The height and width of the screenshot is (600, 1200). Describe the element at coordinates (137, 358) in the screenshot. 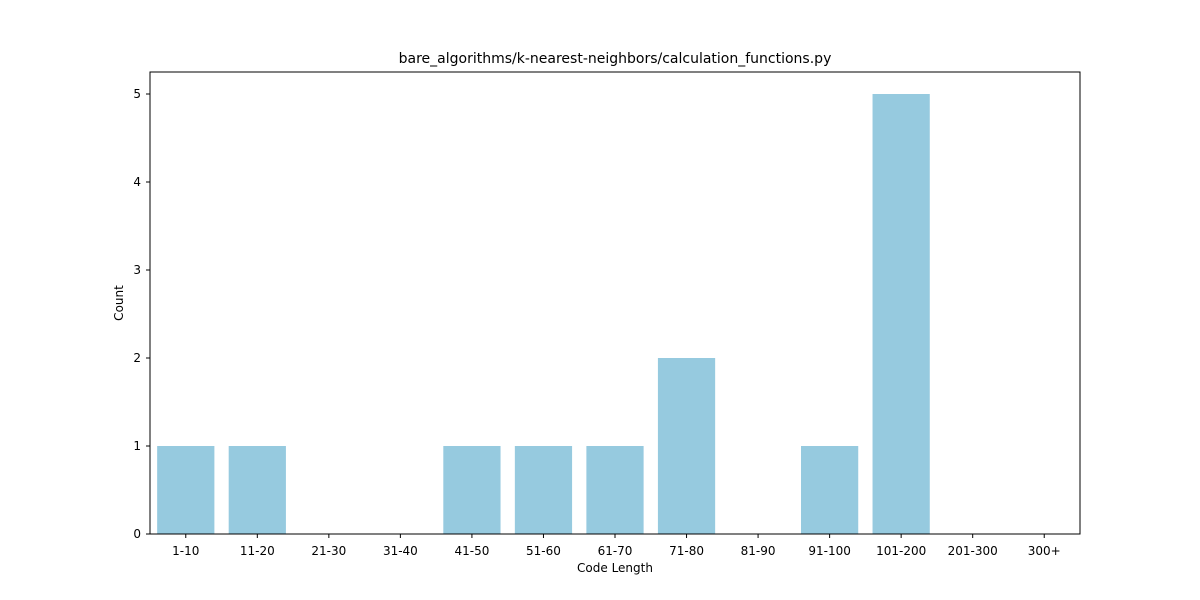

I see `y-tick-label: 2` at that location.